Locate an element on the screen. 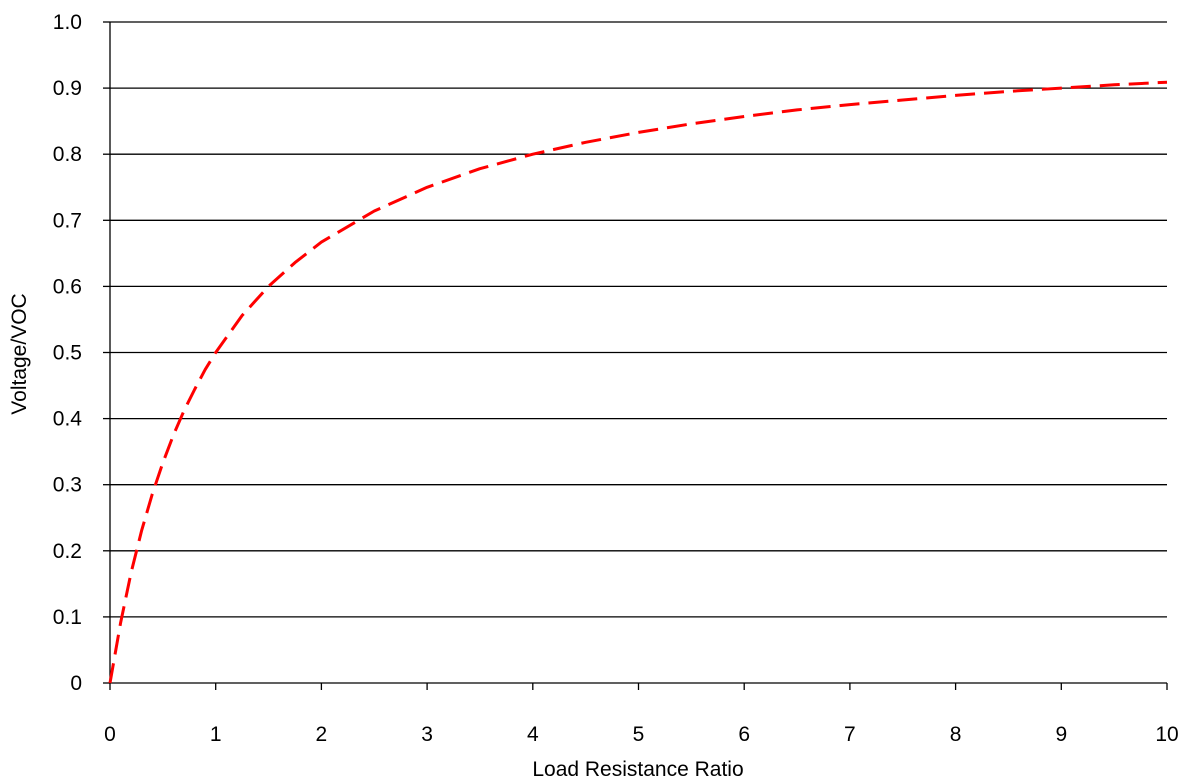 Image resolution: width=1185 pixels, height=780 pixels. y-tick-label: 0.1 is located at coordinates (67, 617).